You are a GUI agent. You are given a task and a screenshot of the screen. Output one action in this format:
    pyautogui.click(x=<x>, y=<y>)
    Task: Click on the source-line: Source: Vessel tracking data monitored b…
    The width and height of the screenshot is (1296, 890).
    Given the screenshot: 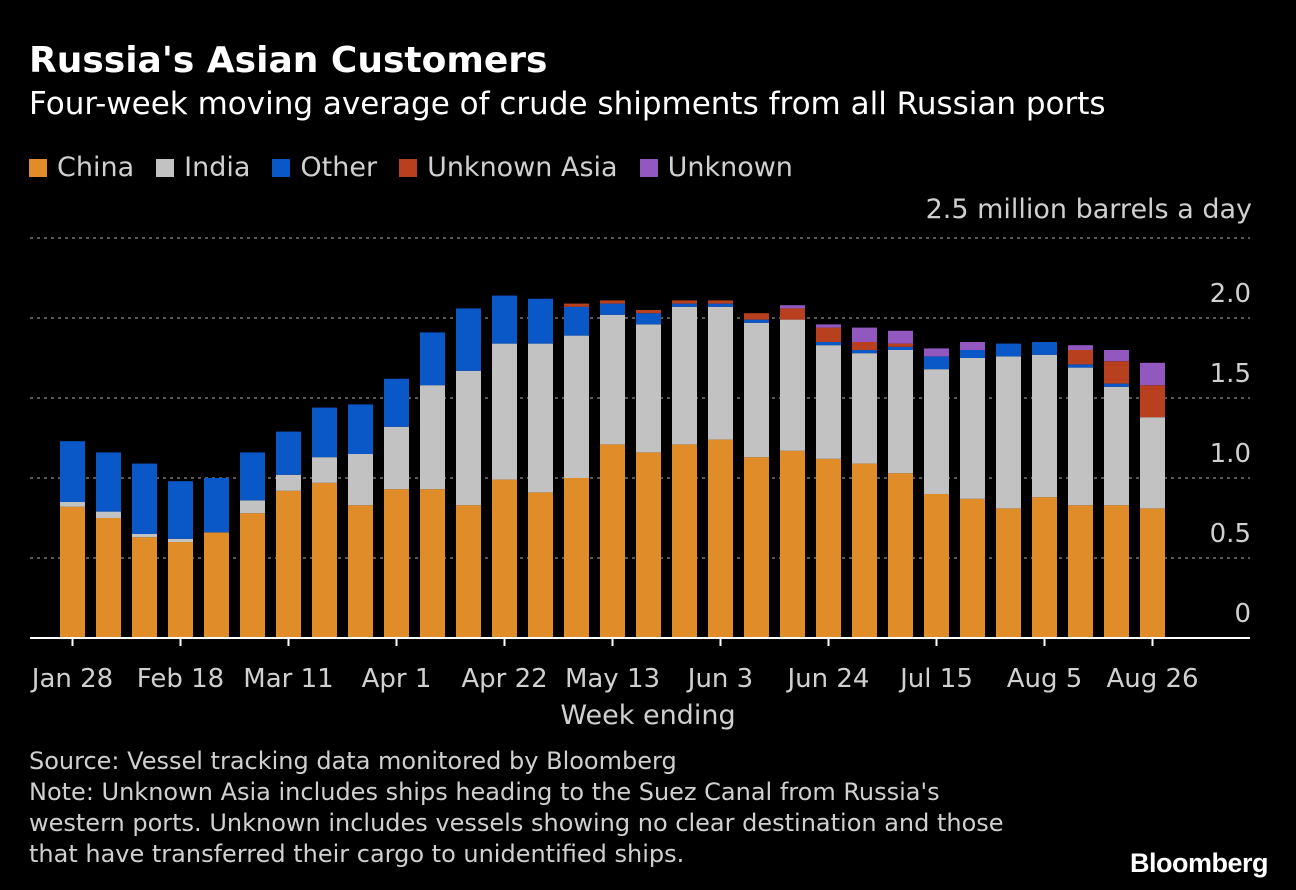 What is the action you would take?
    pyautogui.click(x=353, y=761)
    